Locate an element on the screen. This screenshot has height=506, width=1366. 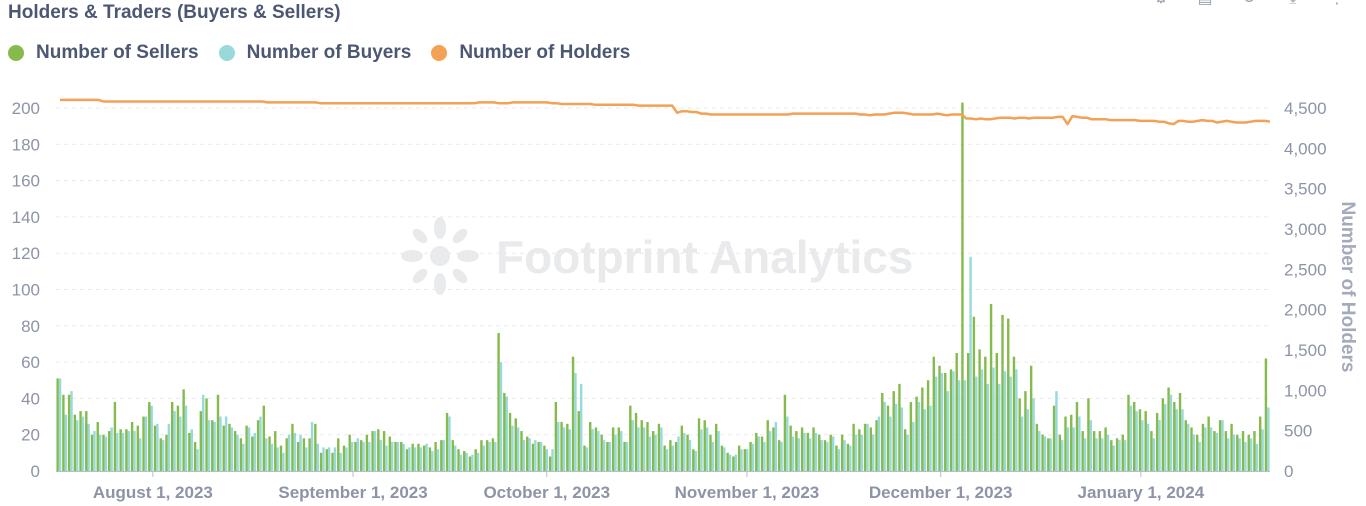
y-left-tick-label: 100 is located at coordinates (26, 290).